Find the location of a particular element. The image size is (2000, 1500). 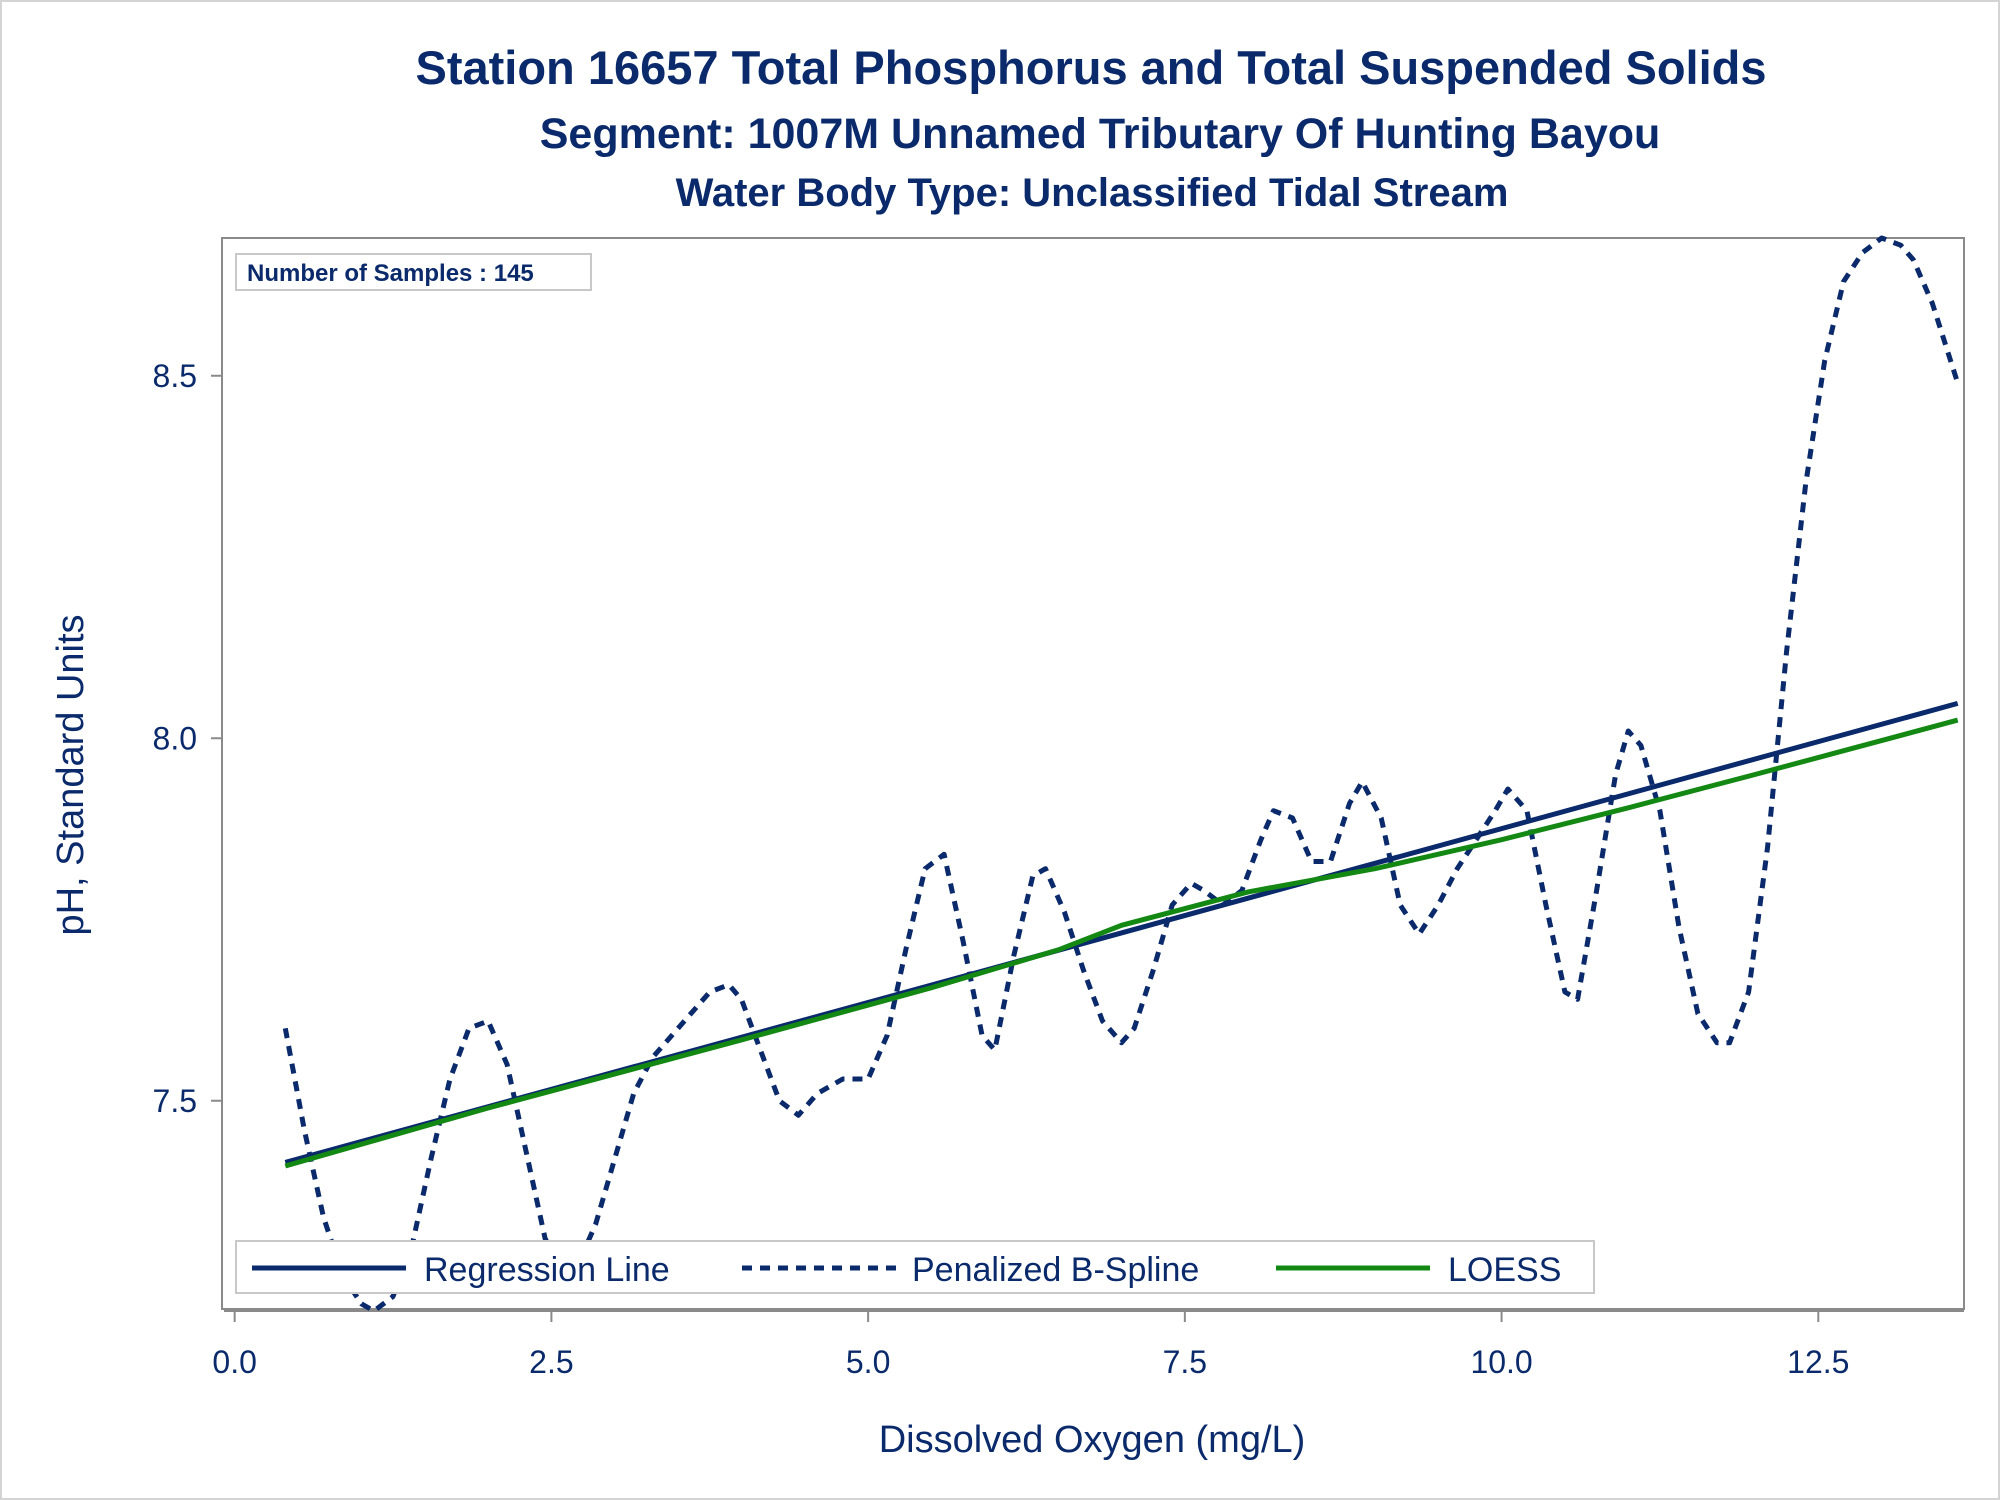

legend is located at coordinates (915, 1267).